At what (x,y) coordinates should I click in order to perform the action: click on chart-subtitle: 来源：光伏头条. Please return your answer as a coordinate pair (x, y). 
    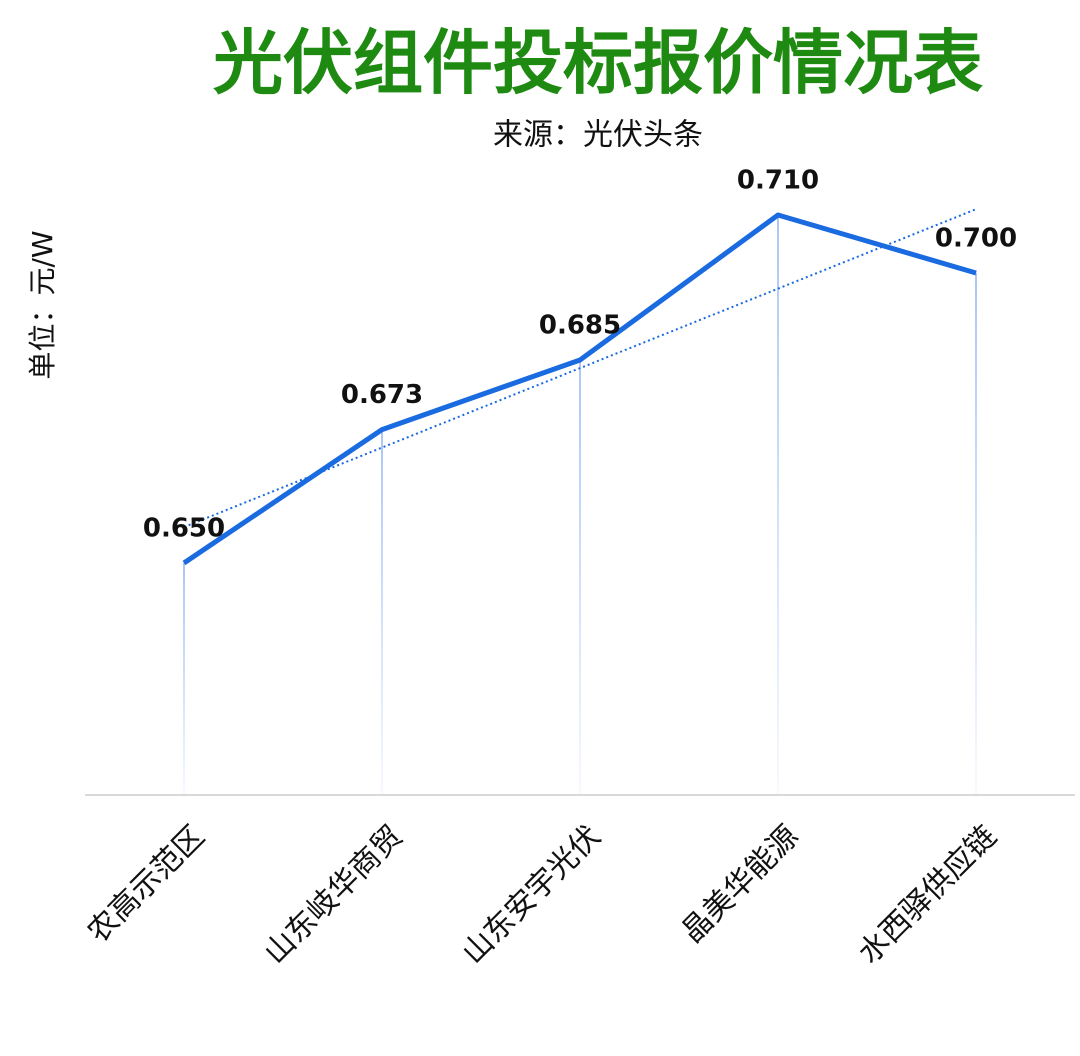
    Looking at the image, I should click on (598, 135).